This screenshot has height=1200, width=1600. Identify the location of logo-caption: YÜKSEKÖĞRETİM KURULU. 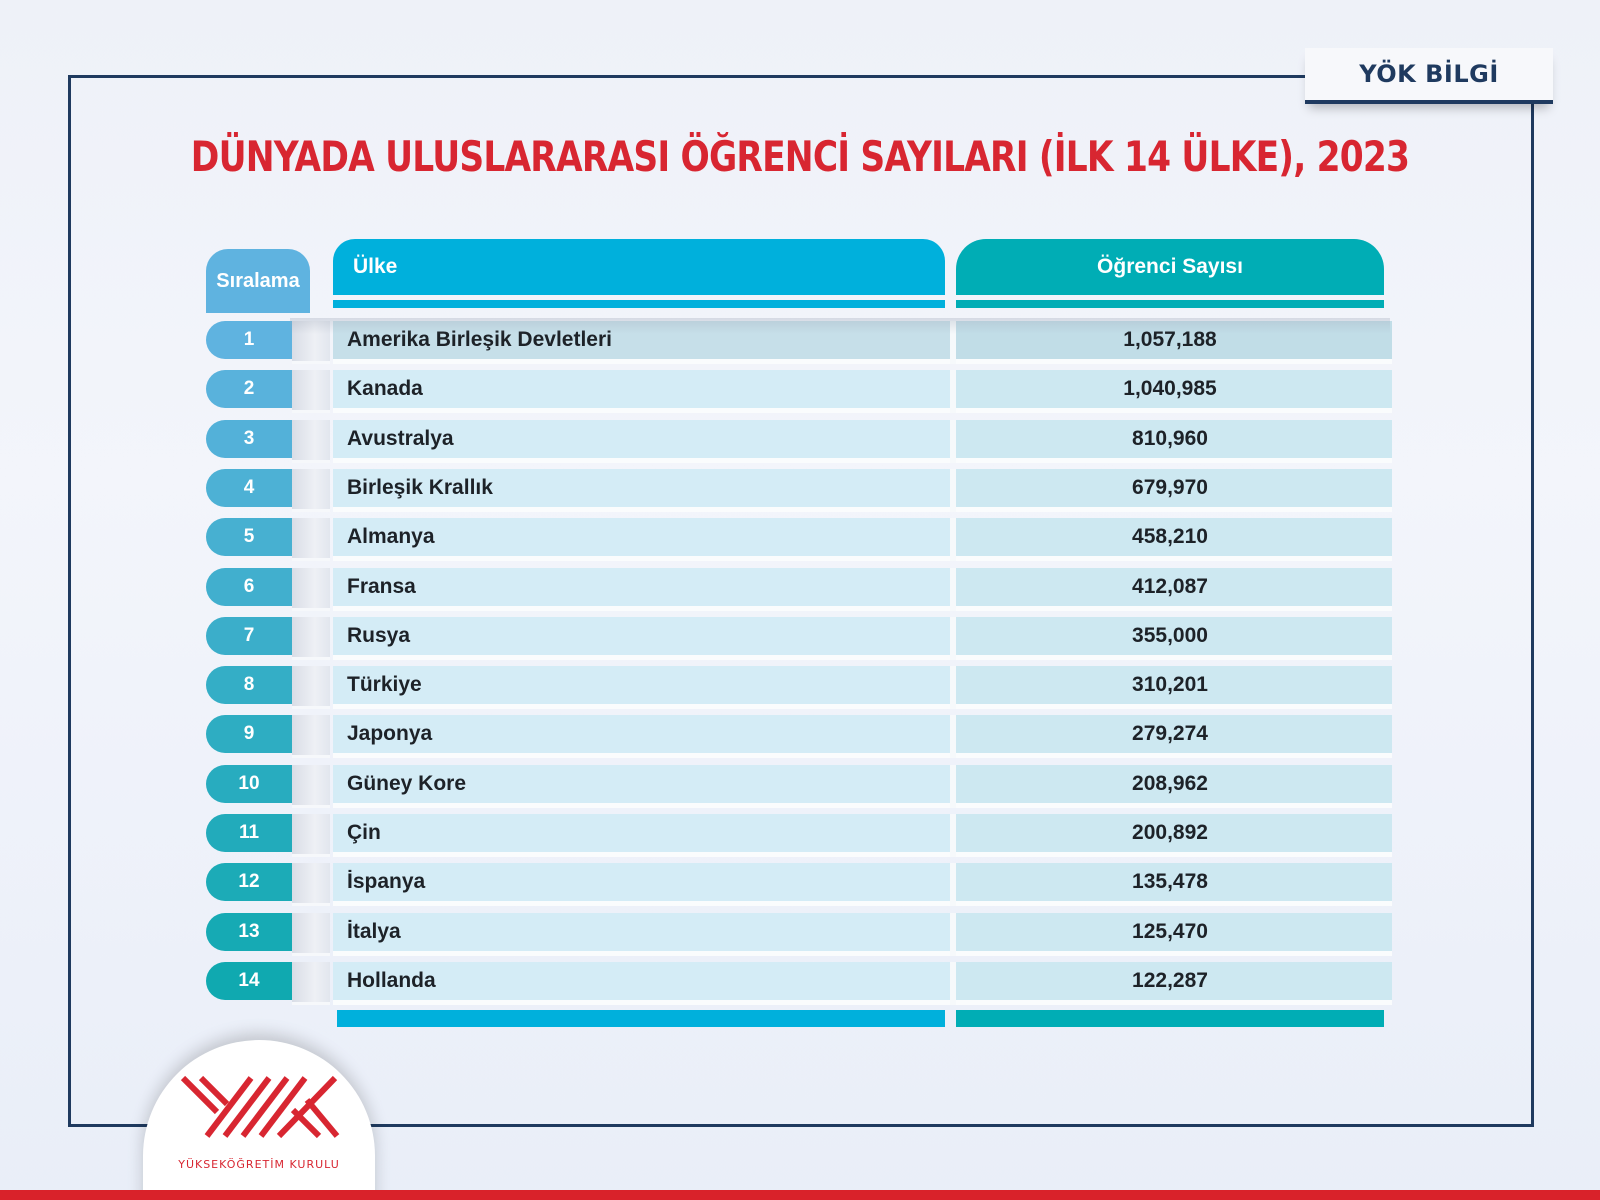
(259, 1164).